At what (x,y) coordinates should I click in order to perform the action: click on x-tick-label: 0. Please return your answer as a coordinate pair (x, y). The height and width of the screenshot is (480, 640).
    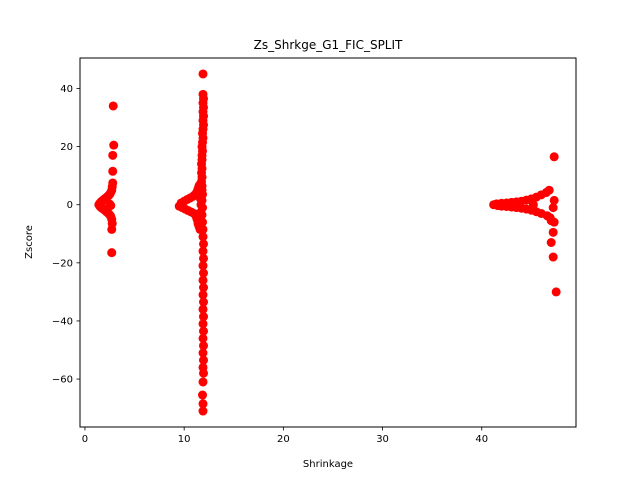
    Looking at the image, I should click on (85, 439).